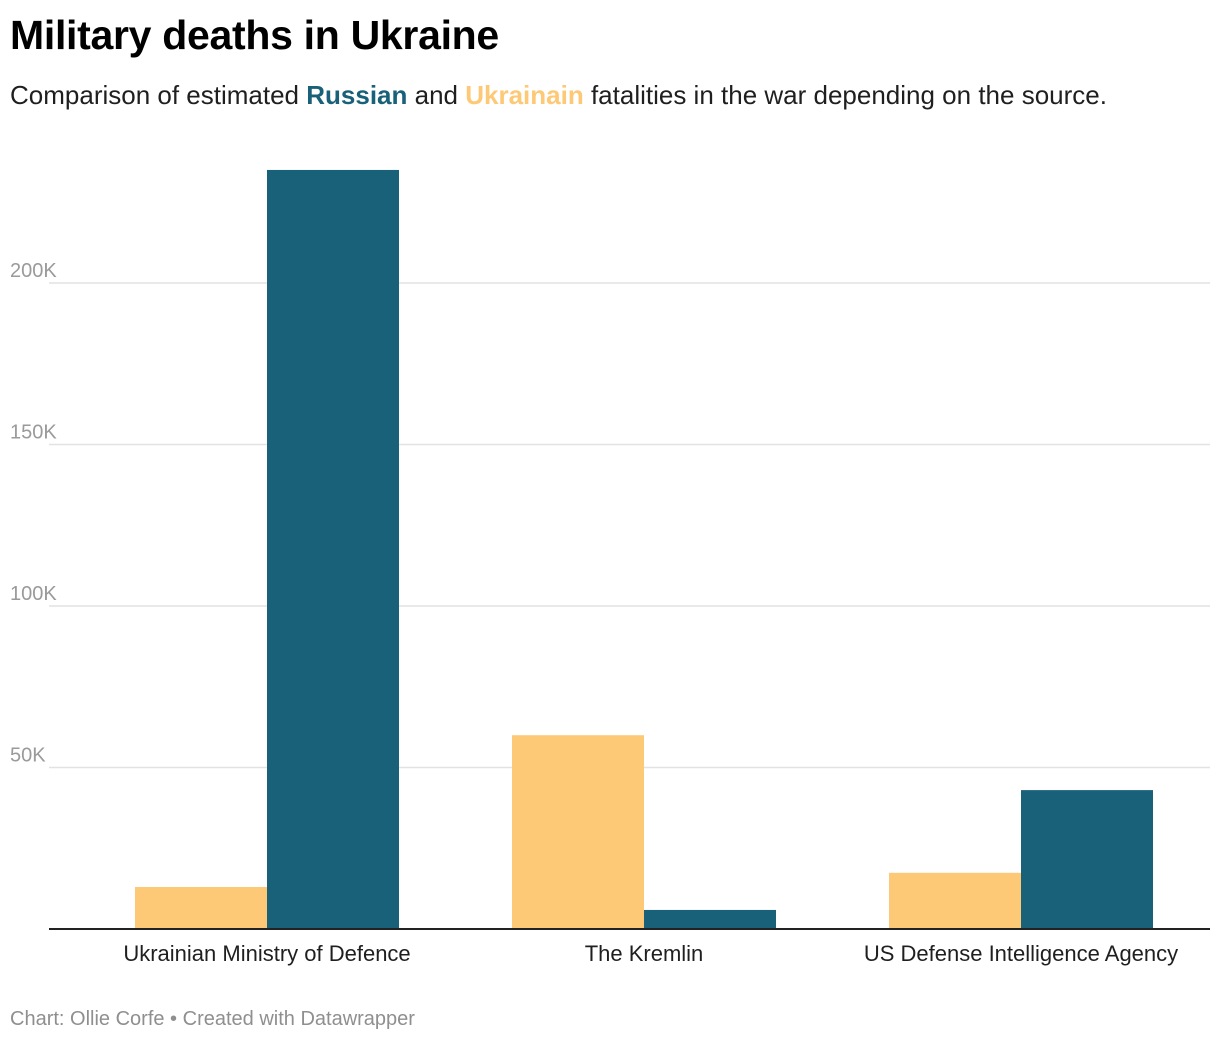  What do you see at coordinates (33, 433) in the screenshot?
I see `y-tick-label: 150K` at bounding box center [33, 433].